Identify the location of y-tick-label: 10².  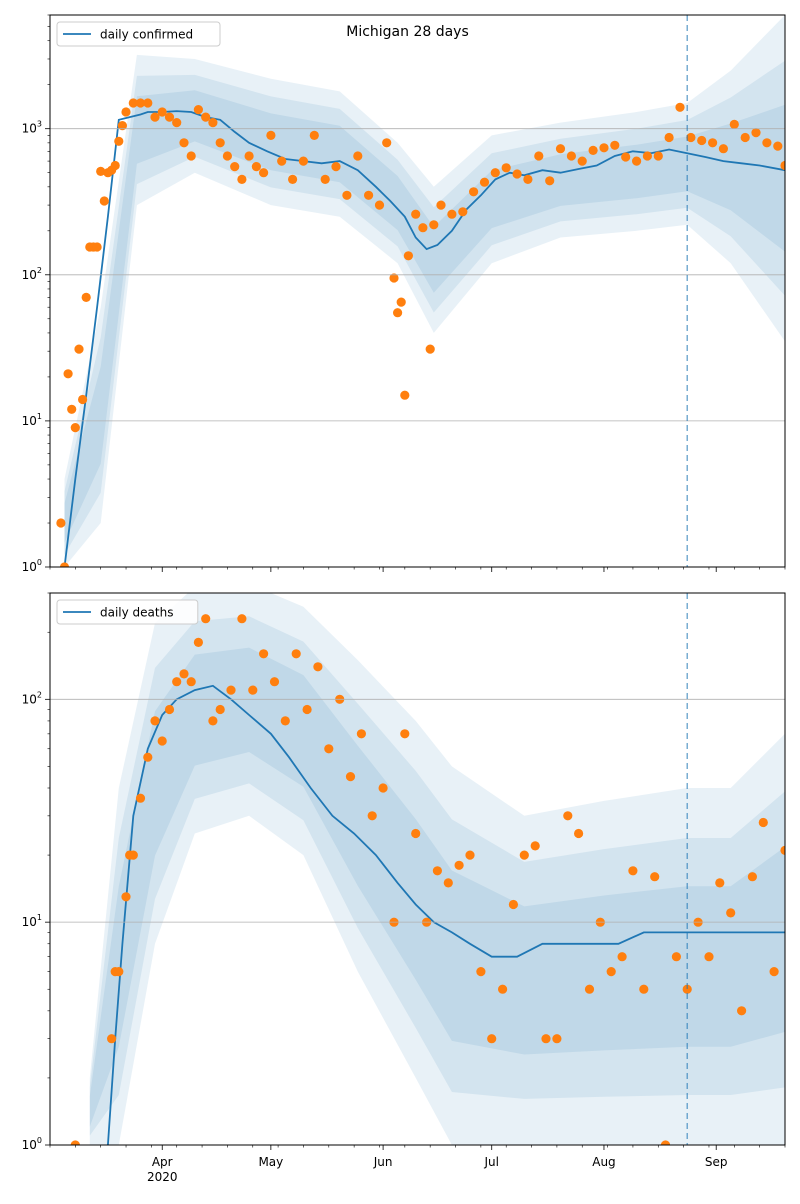
(32, 274).